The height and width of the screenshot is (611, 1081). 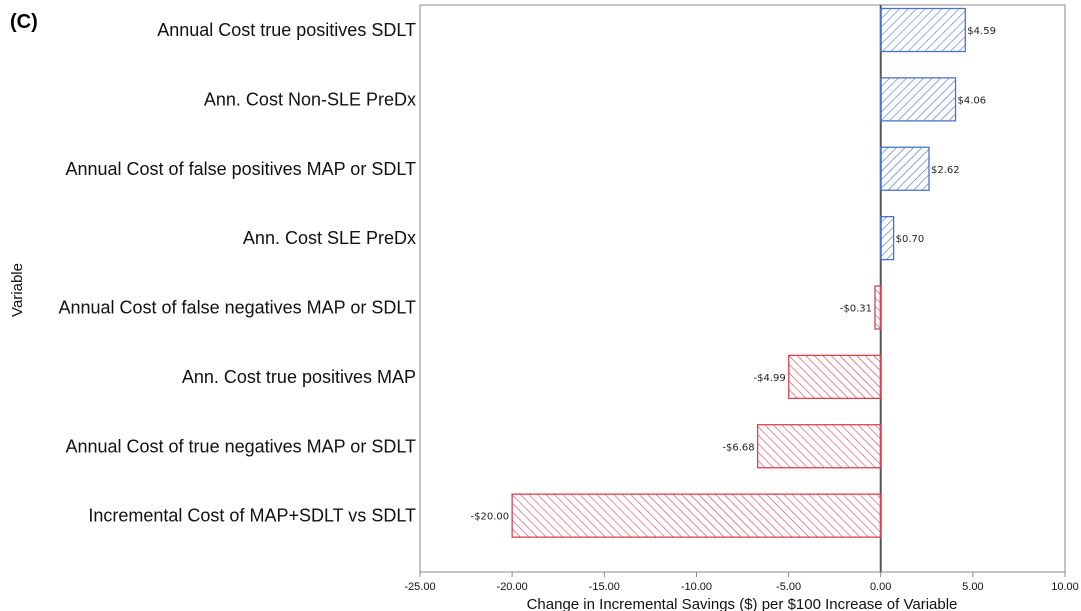 What do you see at coordinates (856, 309) in the screenshot?
I see `data-label: -$0.31` at bounding box center [856, 309].